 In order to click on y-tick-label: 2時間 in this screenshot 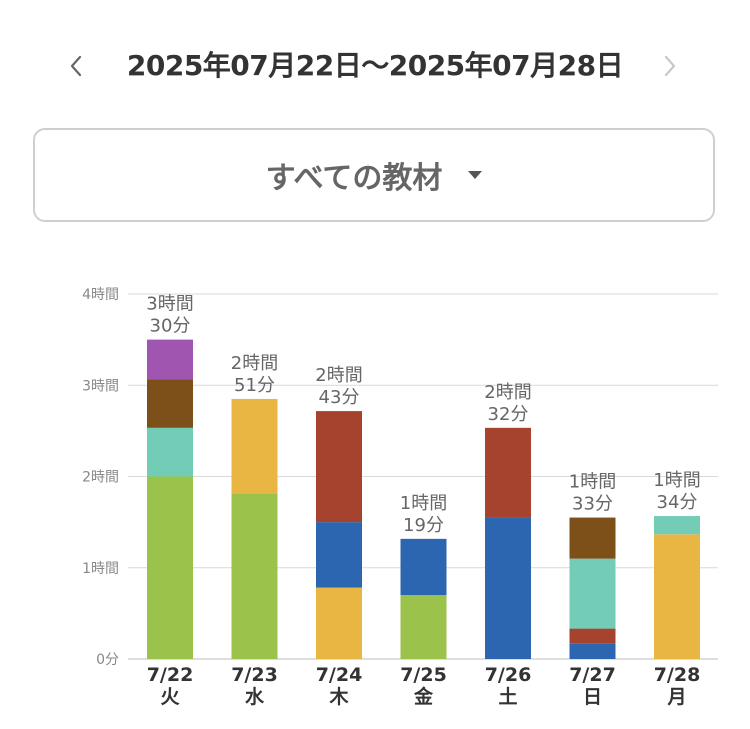, I will do `click(100, 478)`.